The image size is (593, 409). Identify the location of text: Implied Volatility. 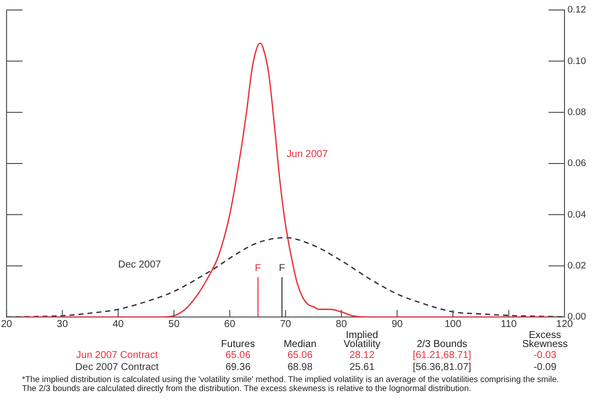
(362, 340).